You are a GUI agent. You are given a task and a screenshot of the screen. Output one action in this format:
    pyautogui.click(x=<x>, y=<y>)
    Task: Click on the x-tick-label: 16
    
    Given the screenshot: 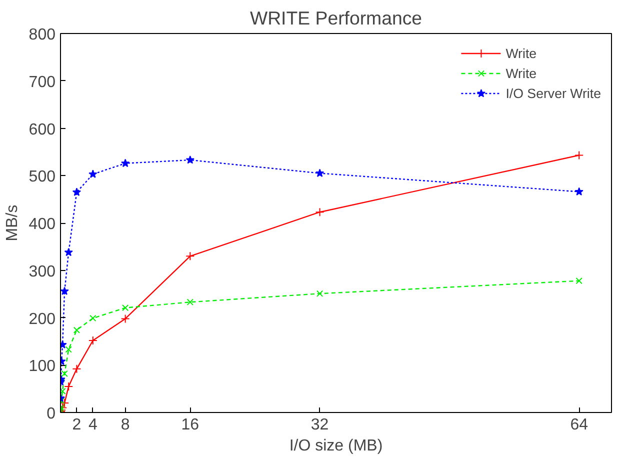 What is the action you would take?
    pyautogui.click(x=190, y=425)
    